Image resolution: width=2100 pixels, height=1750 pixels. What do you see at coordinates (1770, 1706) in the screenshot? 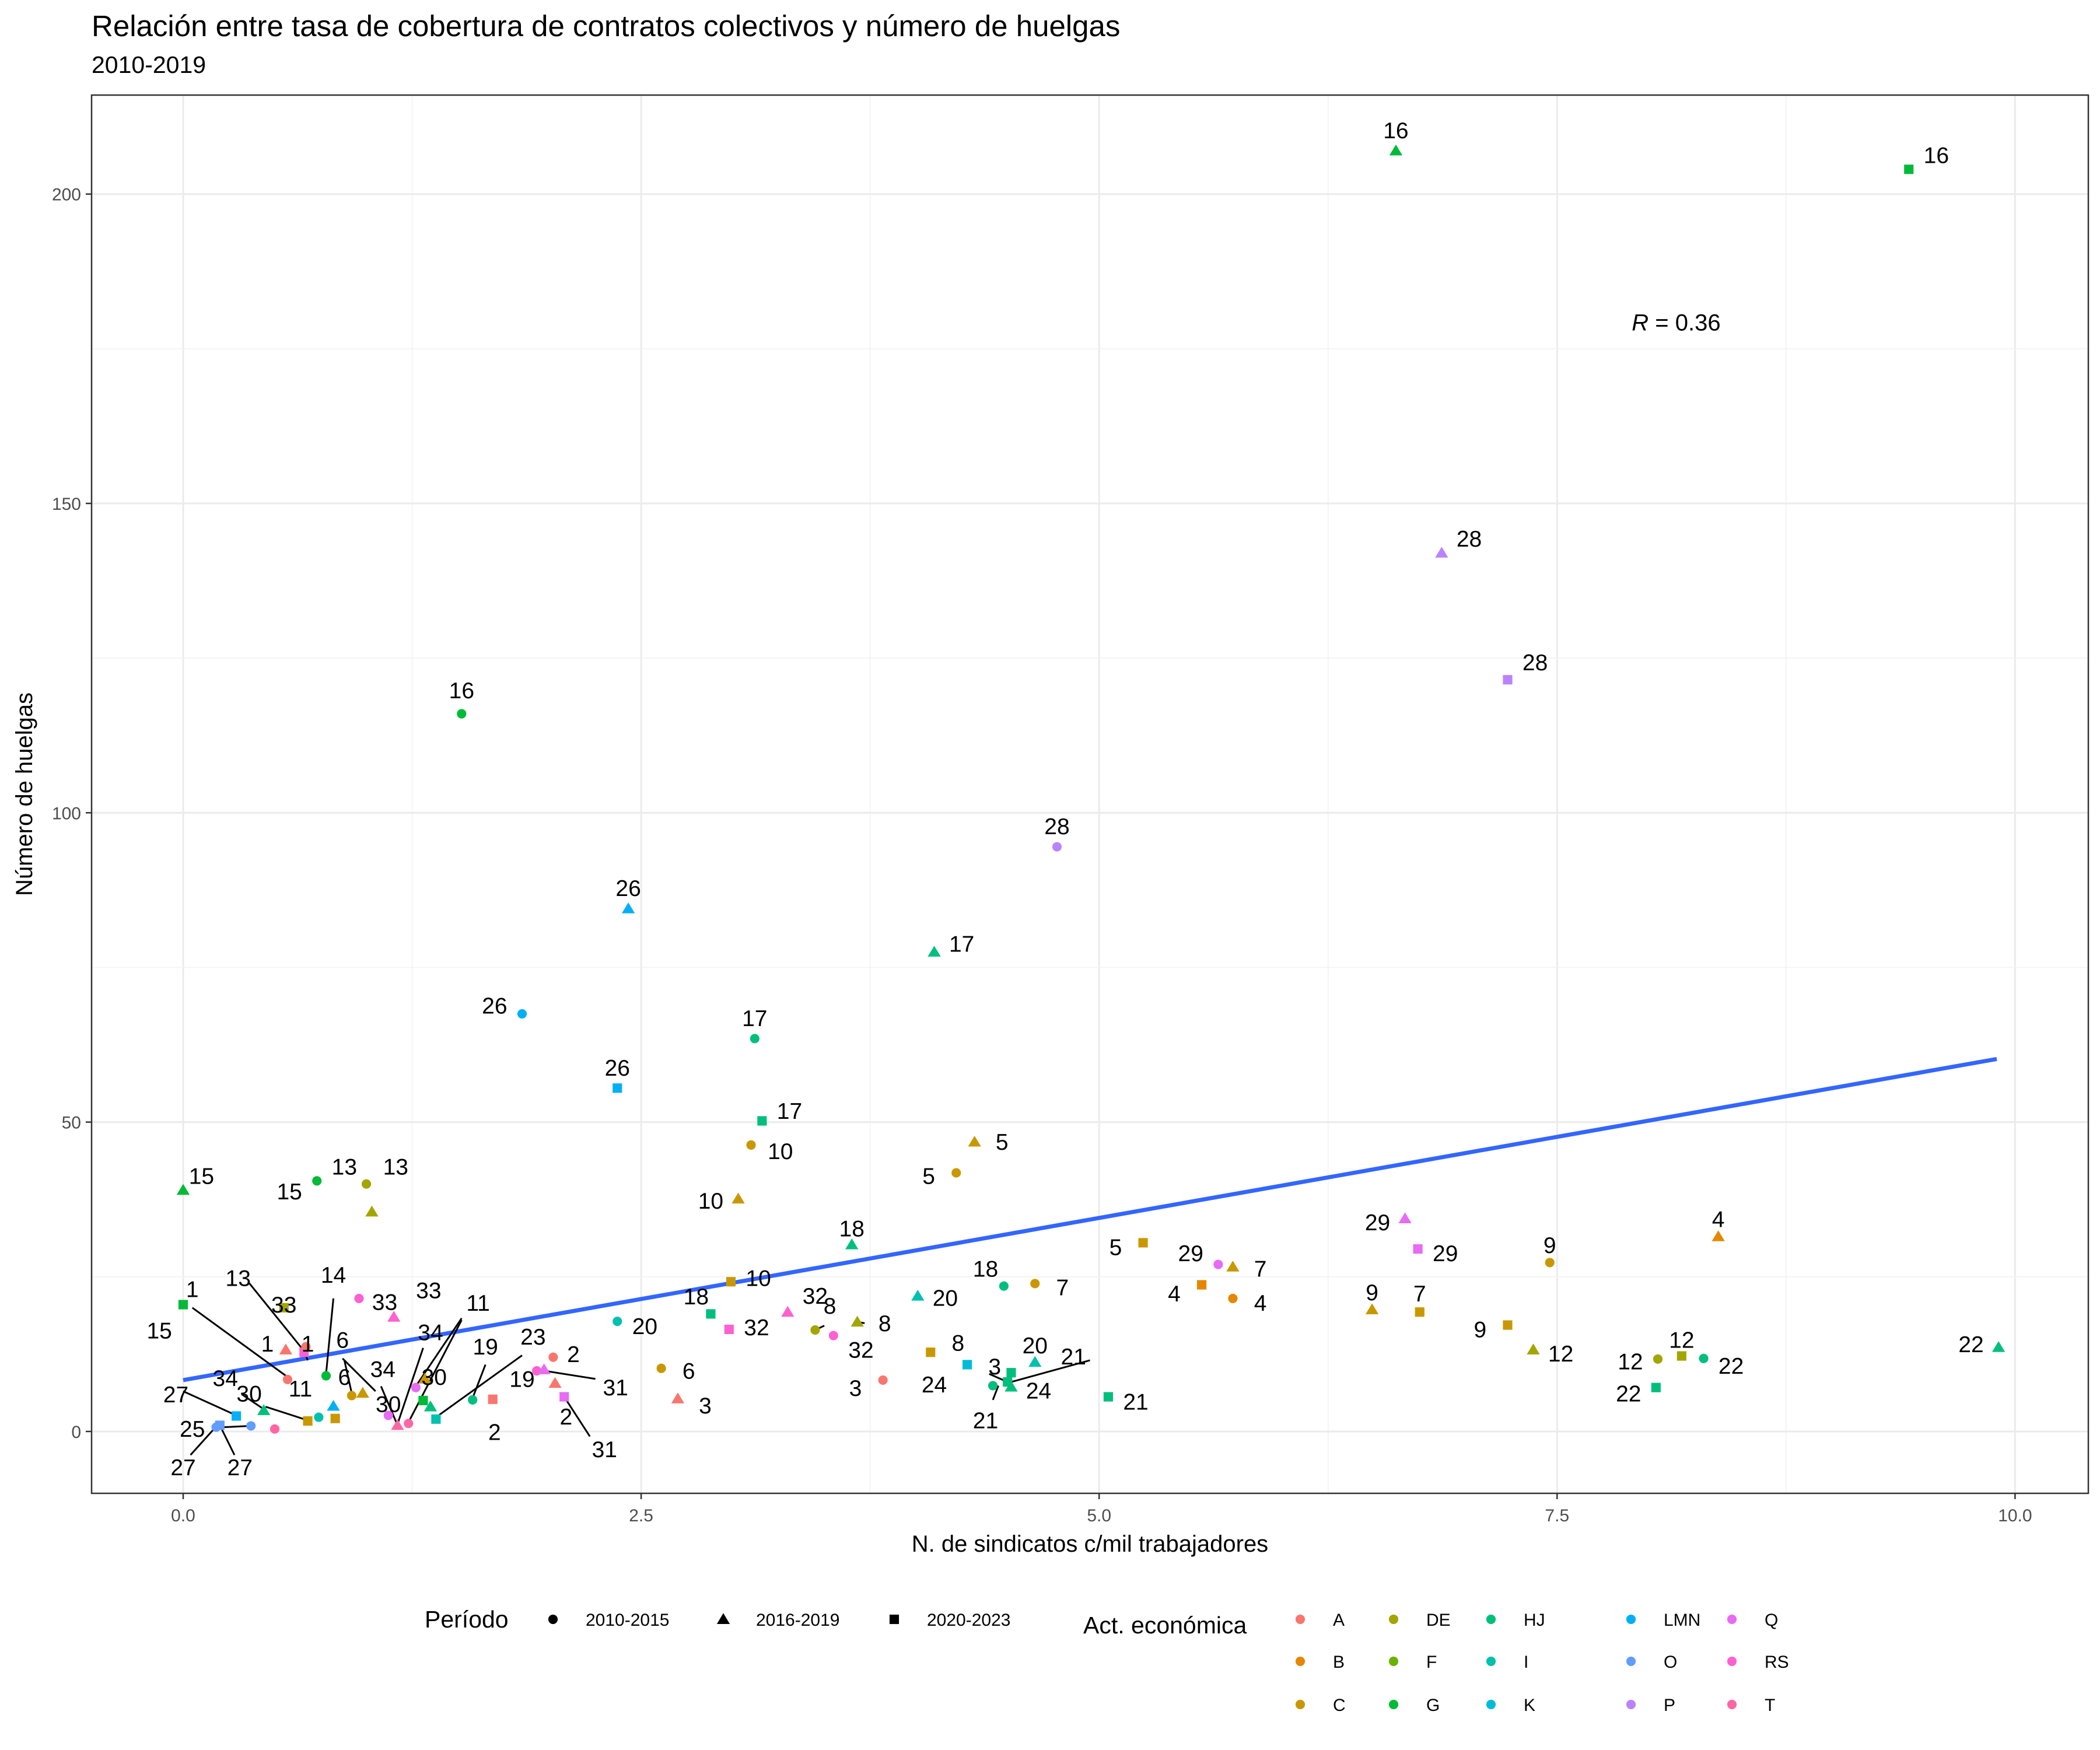
I see `color-legend-label: T` at bounding box center [1770, 1706].